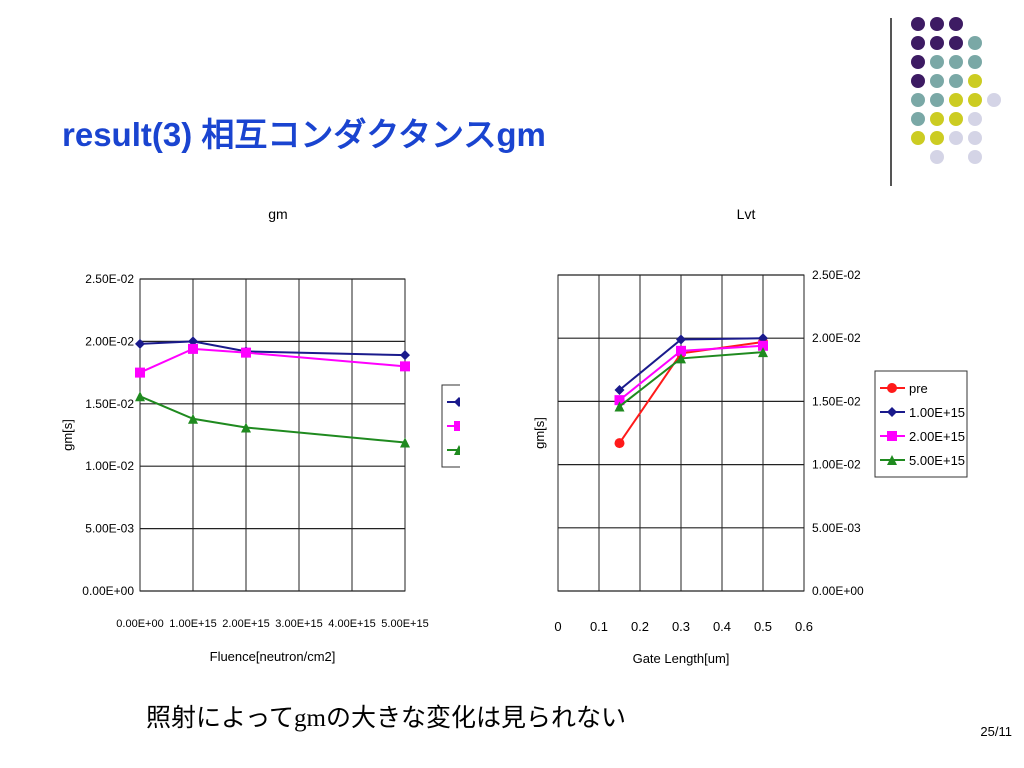 The image size is (1024, 768). I want to click on series-2.00E+15, so click(691, 373).